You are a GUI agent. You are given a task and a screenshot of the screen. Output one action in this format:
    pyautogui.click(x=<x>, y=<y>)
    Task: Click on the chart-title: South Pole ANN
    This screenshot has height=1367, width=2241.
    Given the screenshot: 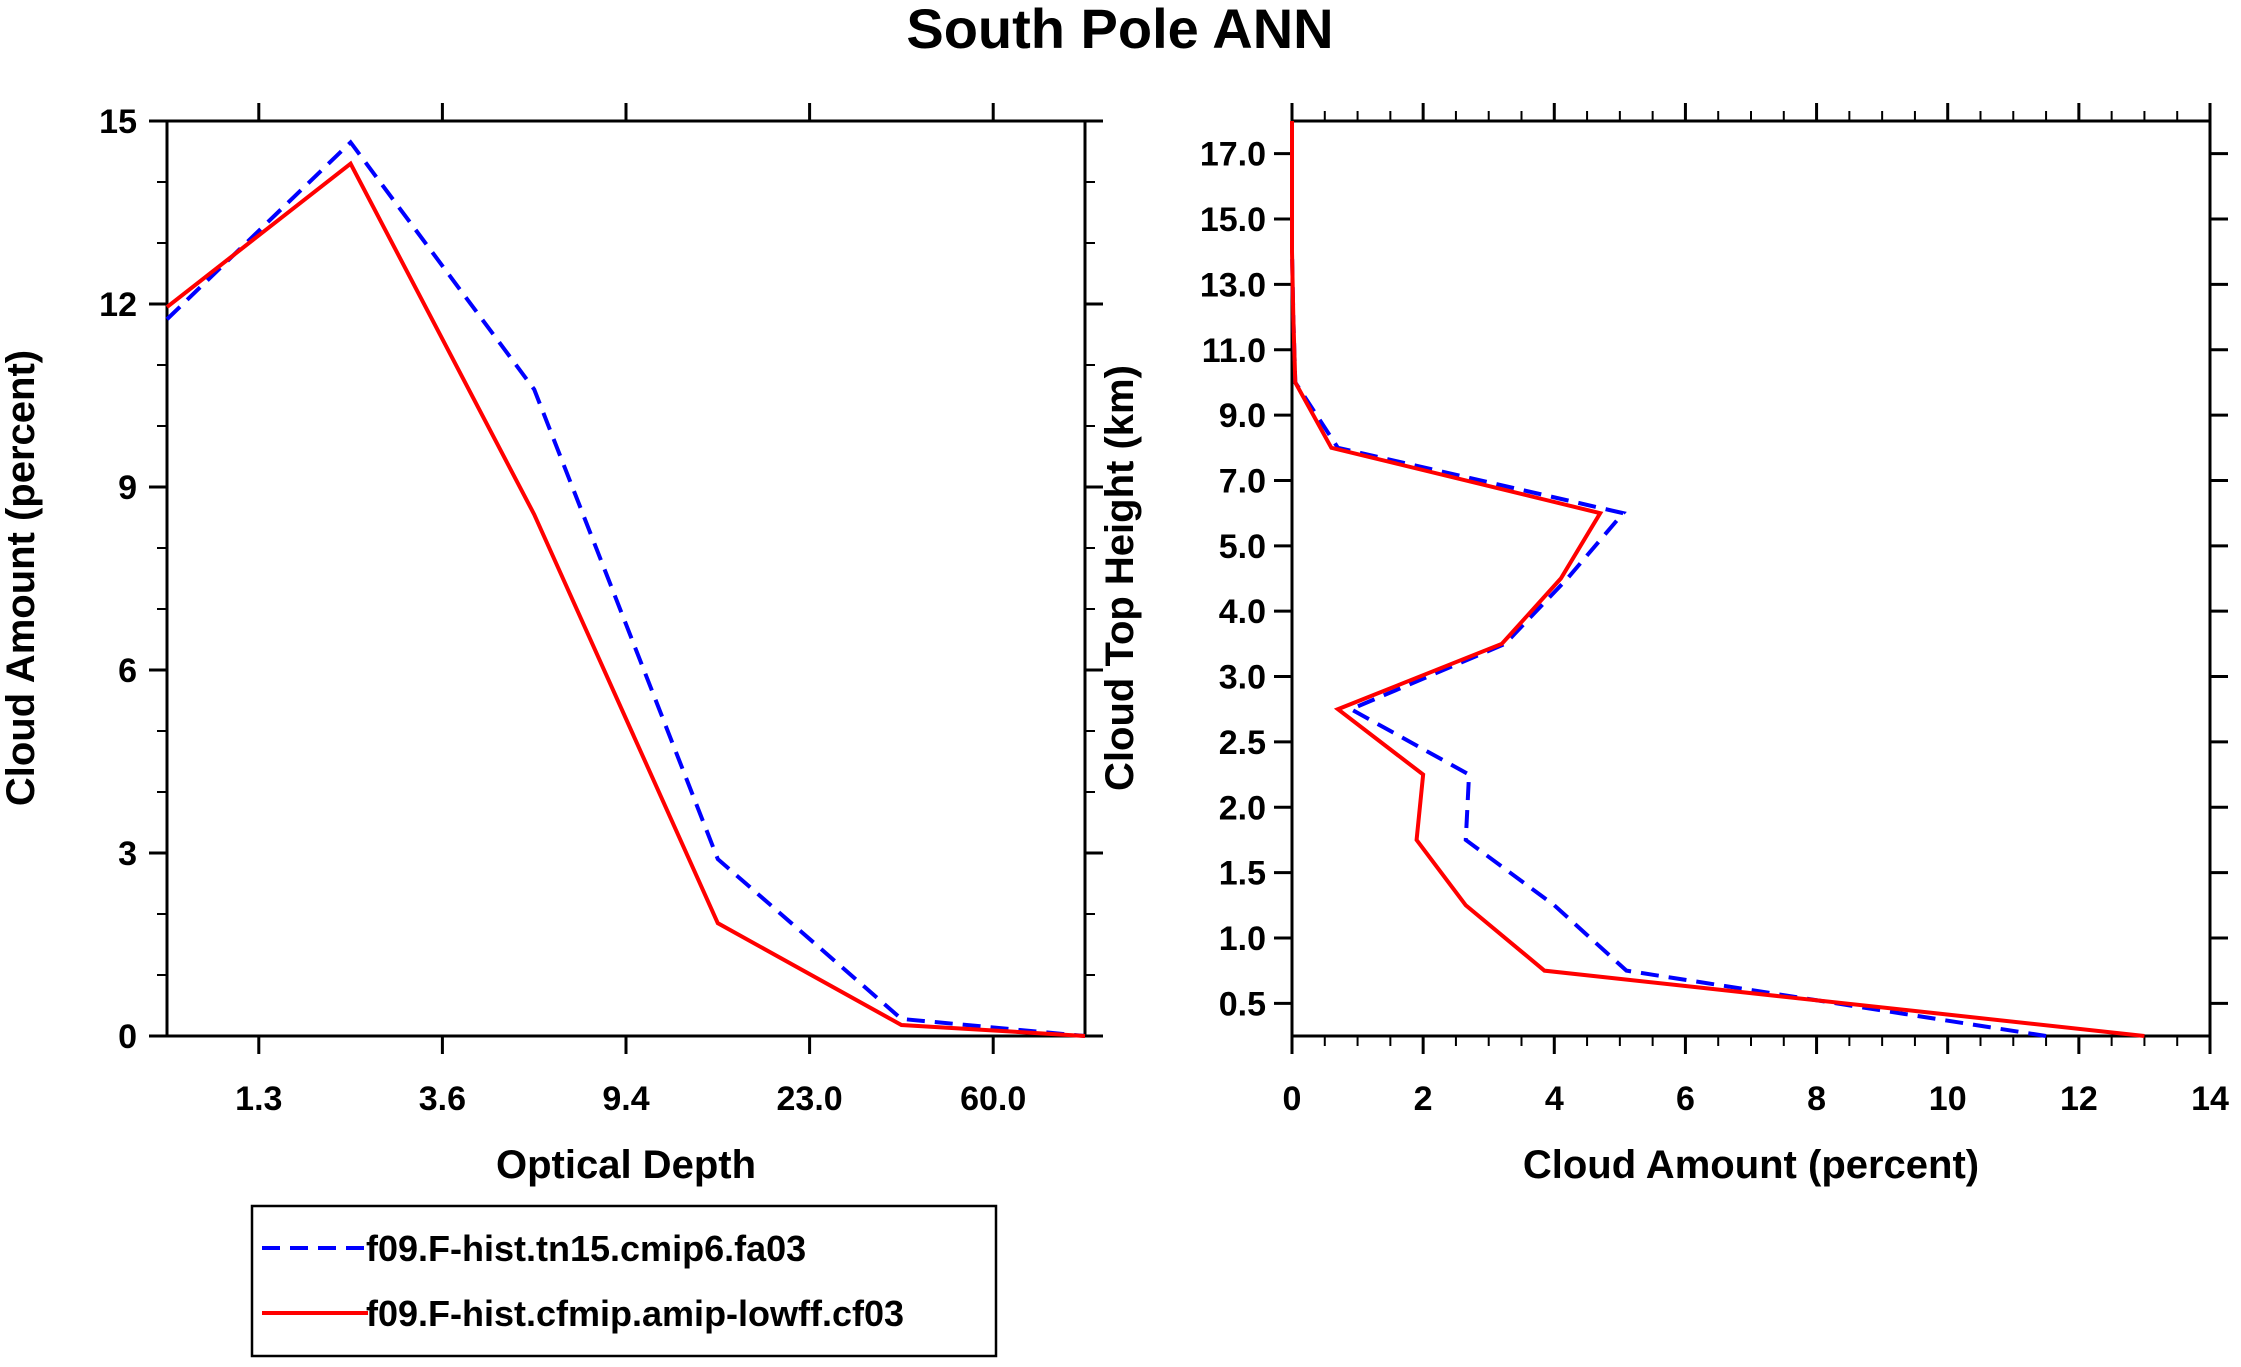 What is the action you would take?
    pyautogui.click(x=1119, y=30)
    